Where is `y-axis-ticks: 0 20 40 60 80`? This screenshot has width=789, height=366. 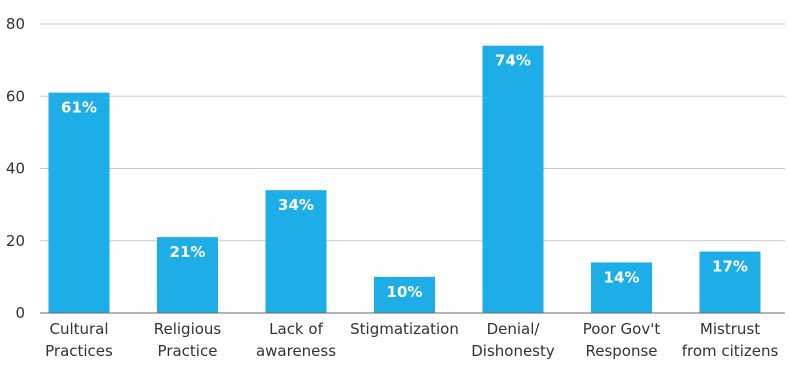 y-axis-ticks: 0 20 40 60 80 is located at coordinates (15, 168).